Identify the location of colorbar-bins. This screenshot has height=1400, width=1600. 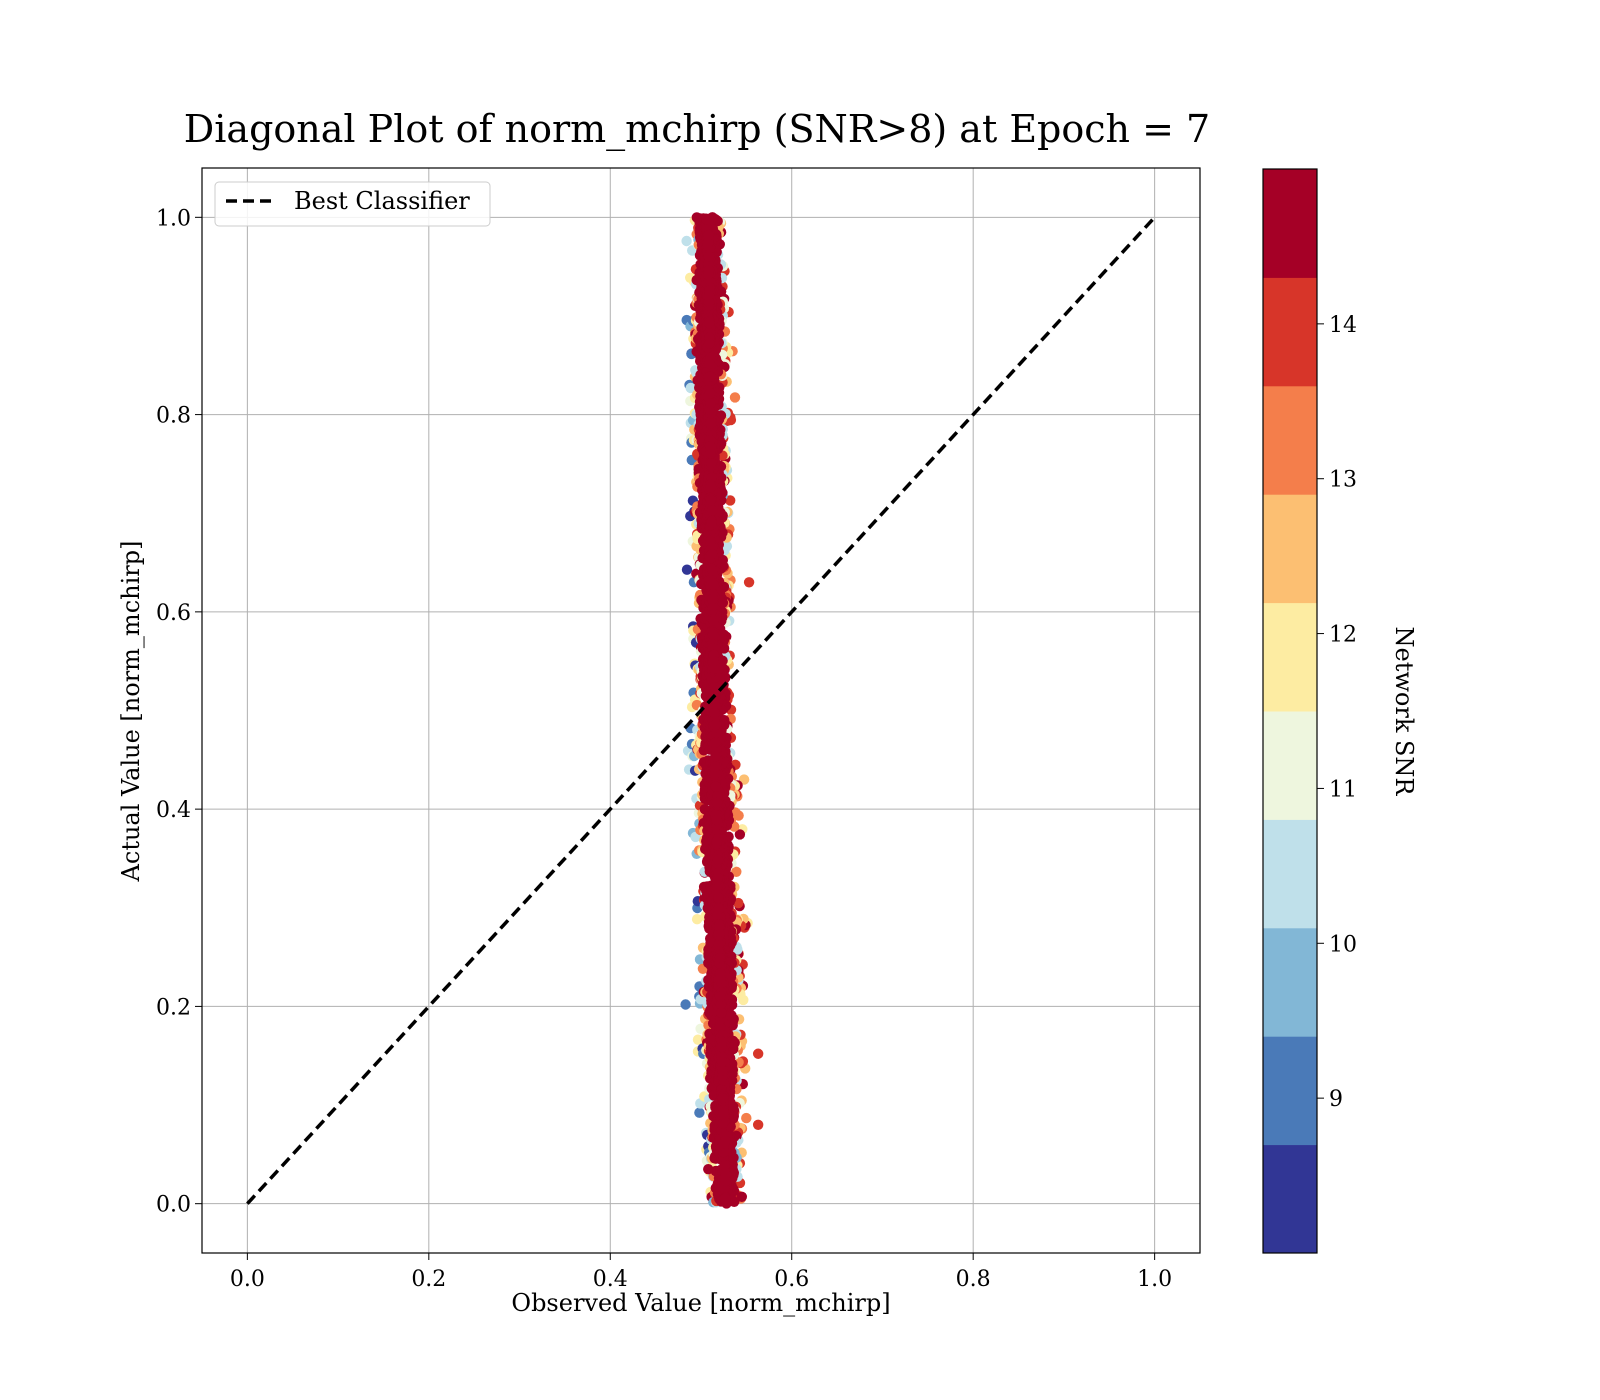
(1290, 711).